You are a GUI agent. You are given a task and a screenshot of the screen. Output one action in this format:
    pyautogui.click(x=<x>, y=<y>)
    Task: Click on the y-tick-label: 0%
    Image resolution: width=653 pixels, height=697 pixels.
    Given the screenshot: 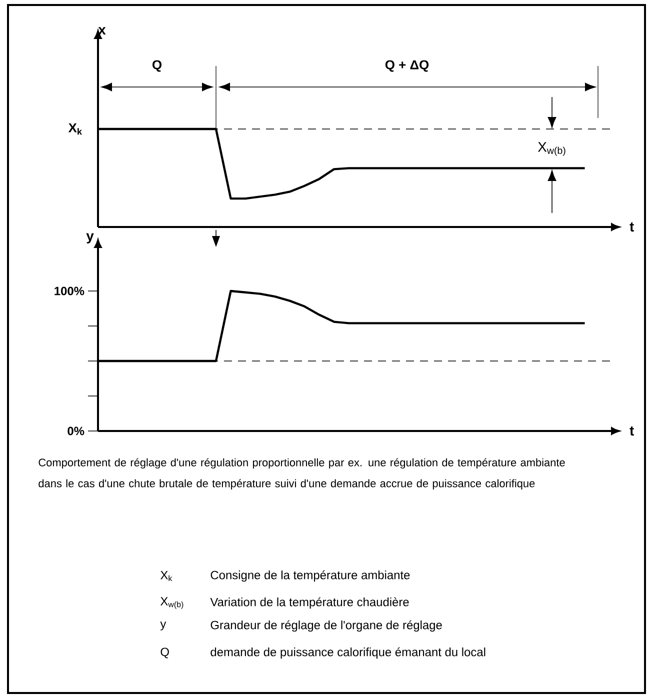 What is the action you would take?
    pyautogui.click(x=76, y=431)
    